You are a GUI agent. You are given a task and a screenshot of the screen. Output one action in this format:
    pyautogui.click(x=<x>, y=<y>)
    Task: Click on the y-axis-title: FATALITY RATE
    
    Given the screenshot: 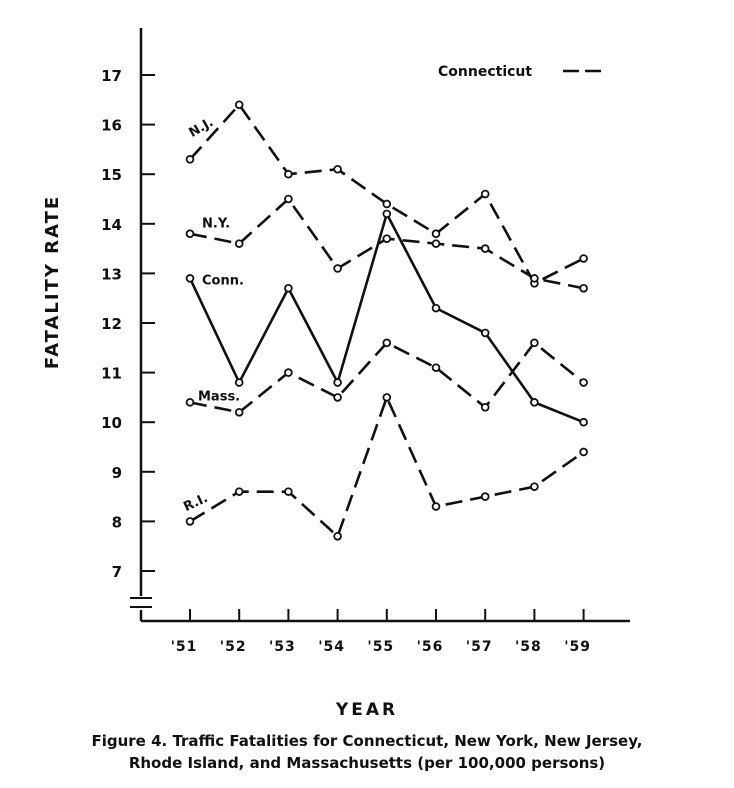 What is the action you would take?
    pyautogui.click(x=52, y=282)
    